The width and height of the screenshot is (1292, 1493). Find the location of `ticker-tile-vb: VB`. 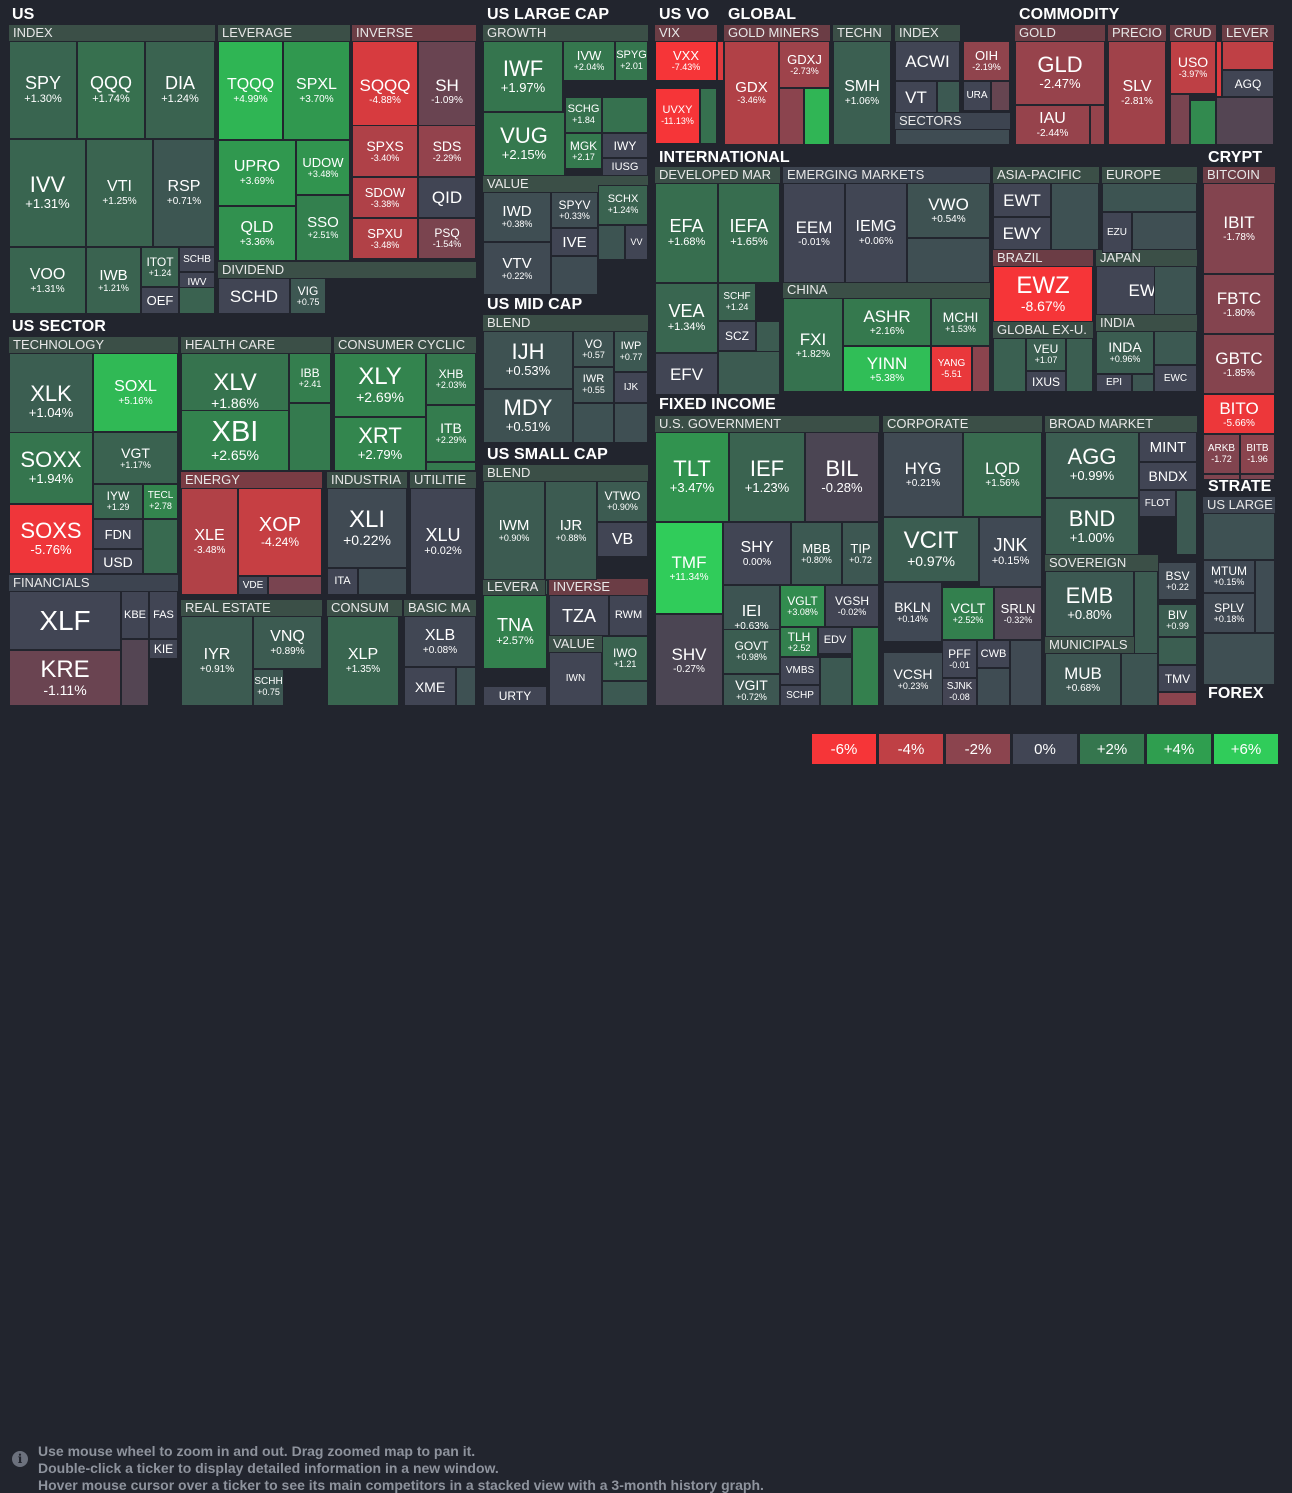

ticker-tile-vb: VB is located at coordinates (622, 539).